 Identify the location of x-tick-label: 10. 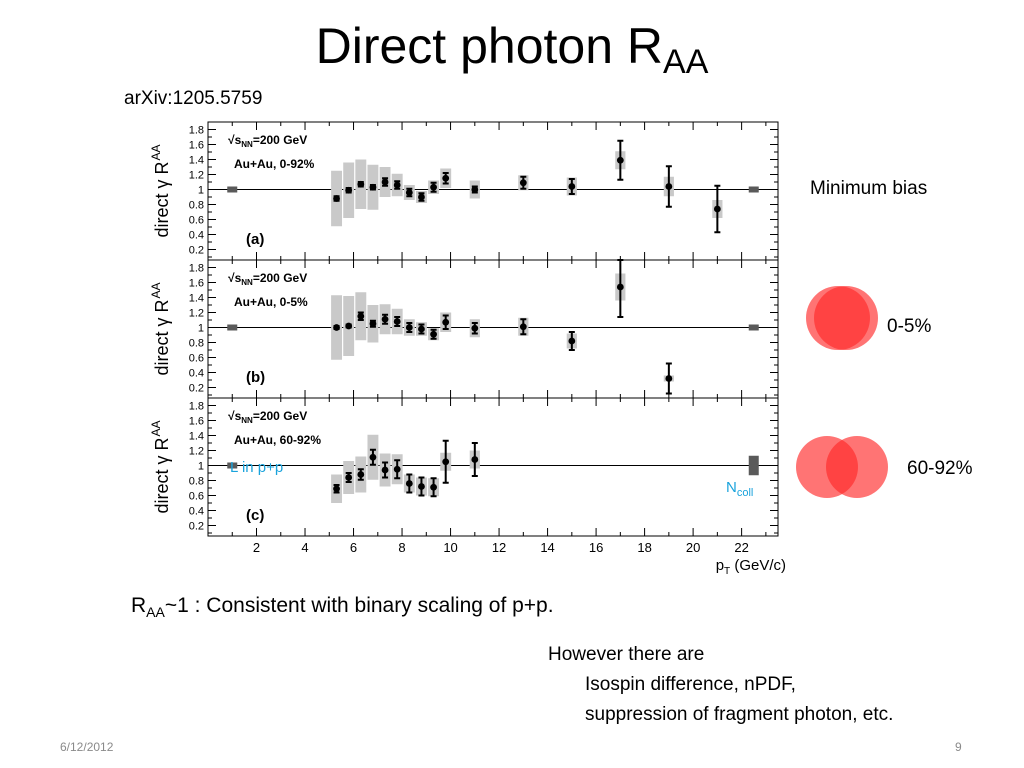
(450, 547).